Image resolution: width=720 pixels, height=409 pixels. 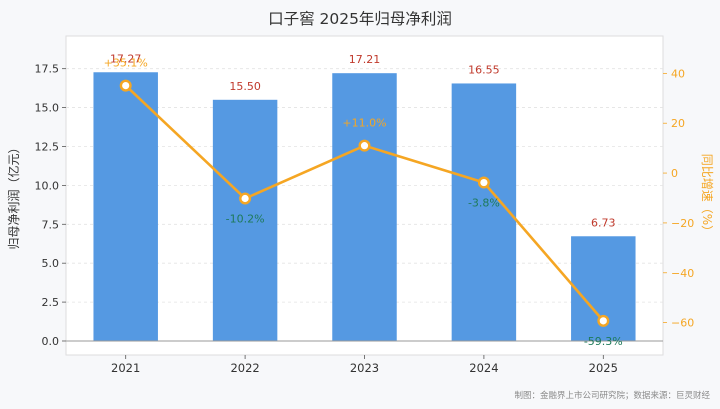 I want to click on bar-value-label: 16.55, so click(x=484, y=69).